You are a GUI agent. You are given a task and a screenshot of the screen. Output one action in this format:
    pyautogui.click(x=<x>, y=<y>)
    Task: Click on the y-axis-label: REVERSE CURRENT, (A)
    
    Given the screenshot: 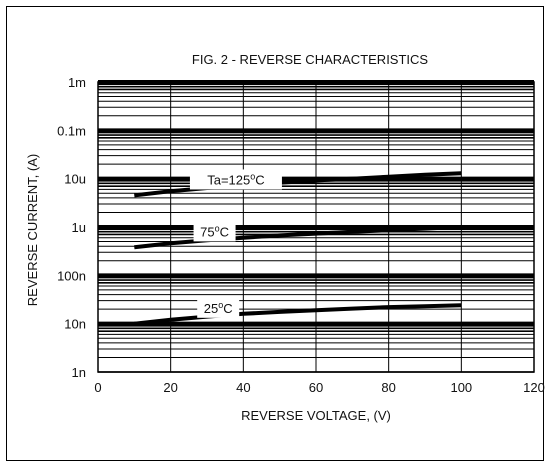 What is the action you would take?
    pyautogui.click(x=32, y=230)
    